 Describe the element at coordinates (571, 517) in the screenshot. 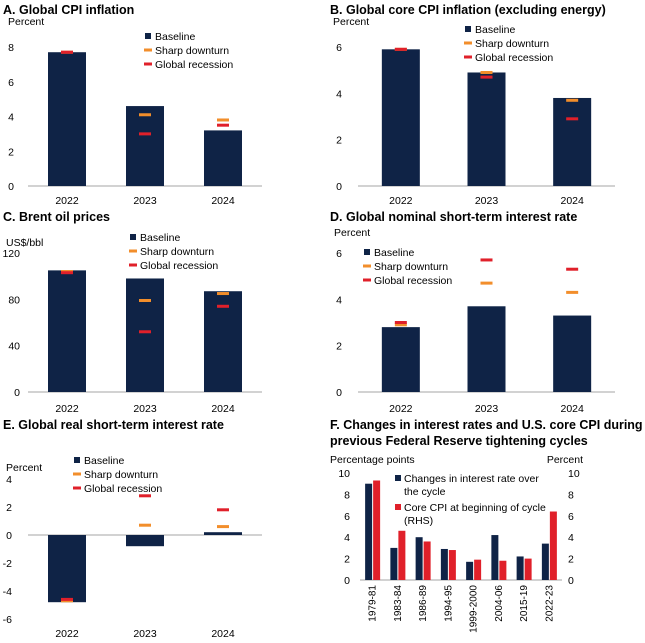

I see `y-tick-label-right: 6` at that location.